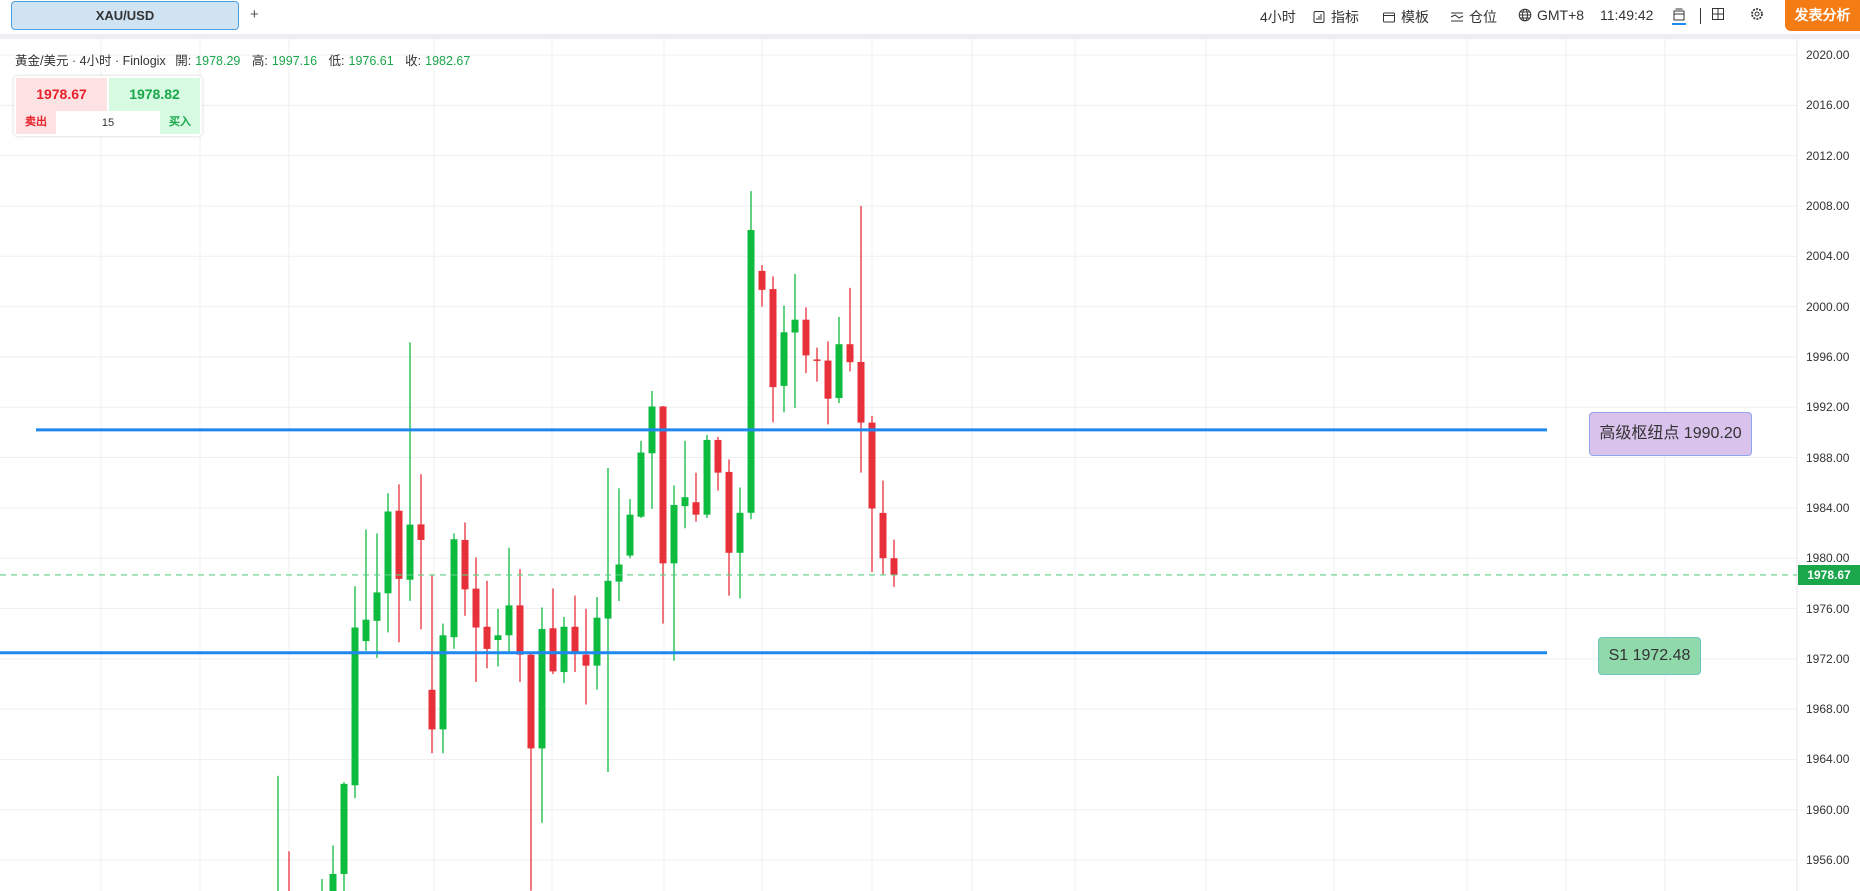 Image resolution: width=1860 pixels, height=891 pixels. I want to click on indicators-button: 指标, so click(1335, 17).